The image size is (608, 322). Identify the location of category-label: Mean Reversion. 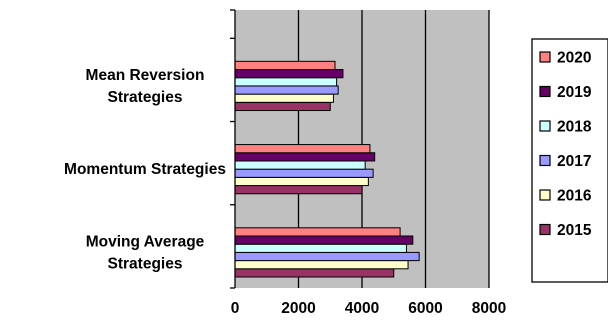
(145, 75).